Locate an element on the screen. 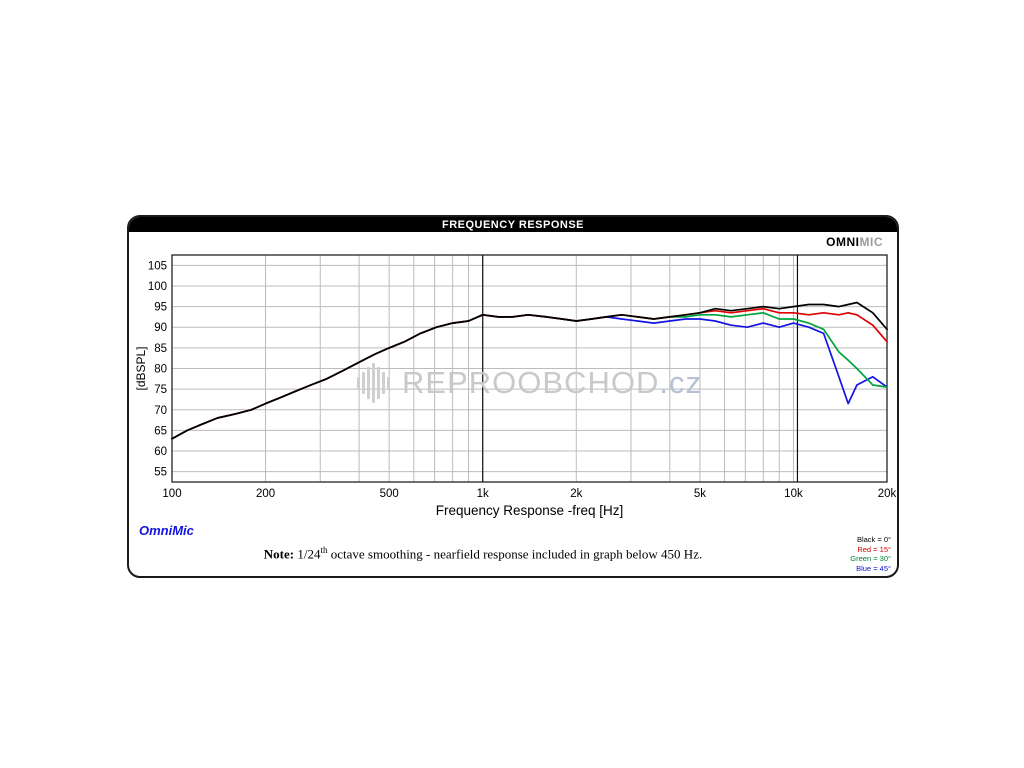  curve-0° is located at coordinates (529, 370).